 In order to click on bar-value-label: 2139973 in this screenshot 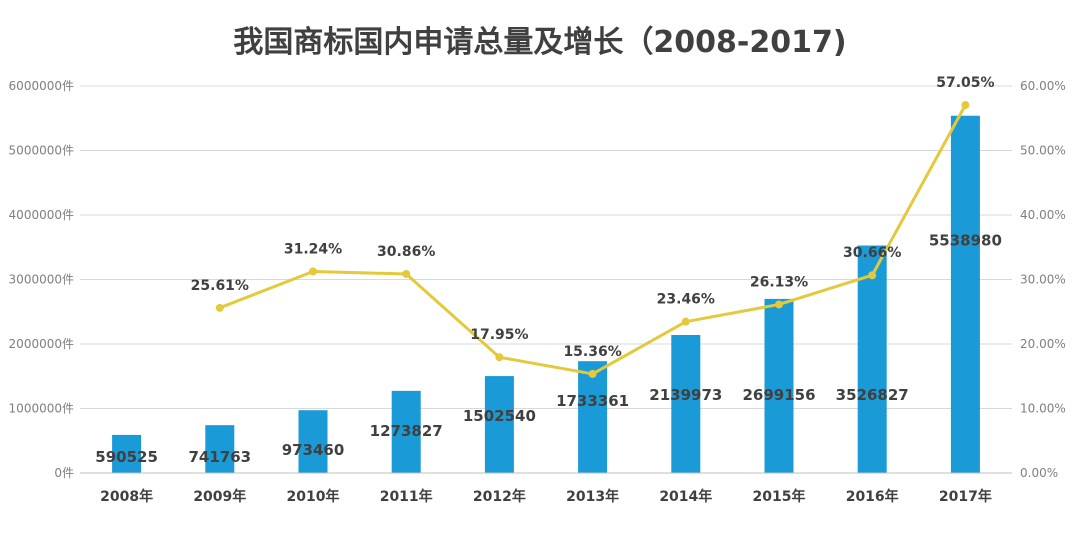, I will do `click(685, 395)`.